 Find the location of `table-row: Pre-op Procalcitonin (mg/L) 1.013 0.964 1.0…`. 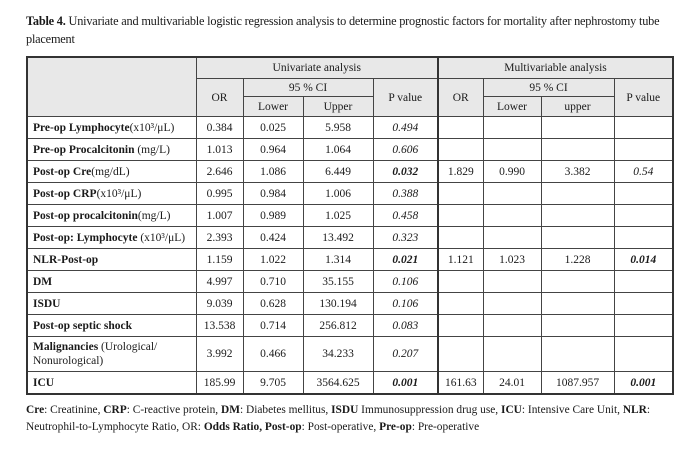

table-row: Pre-op Procalcitonin (mg/L) 1.013 0.964 1.0… is located at coordinates (350, 149).